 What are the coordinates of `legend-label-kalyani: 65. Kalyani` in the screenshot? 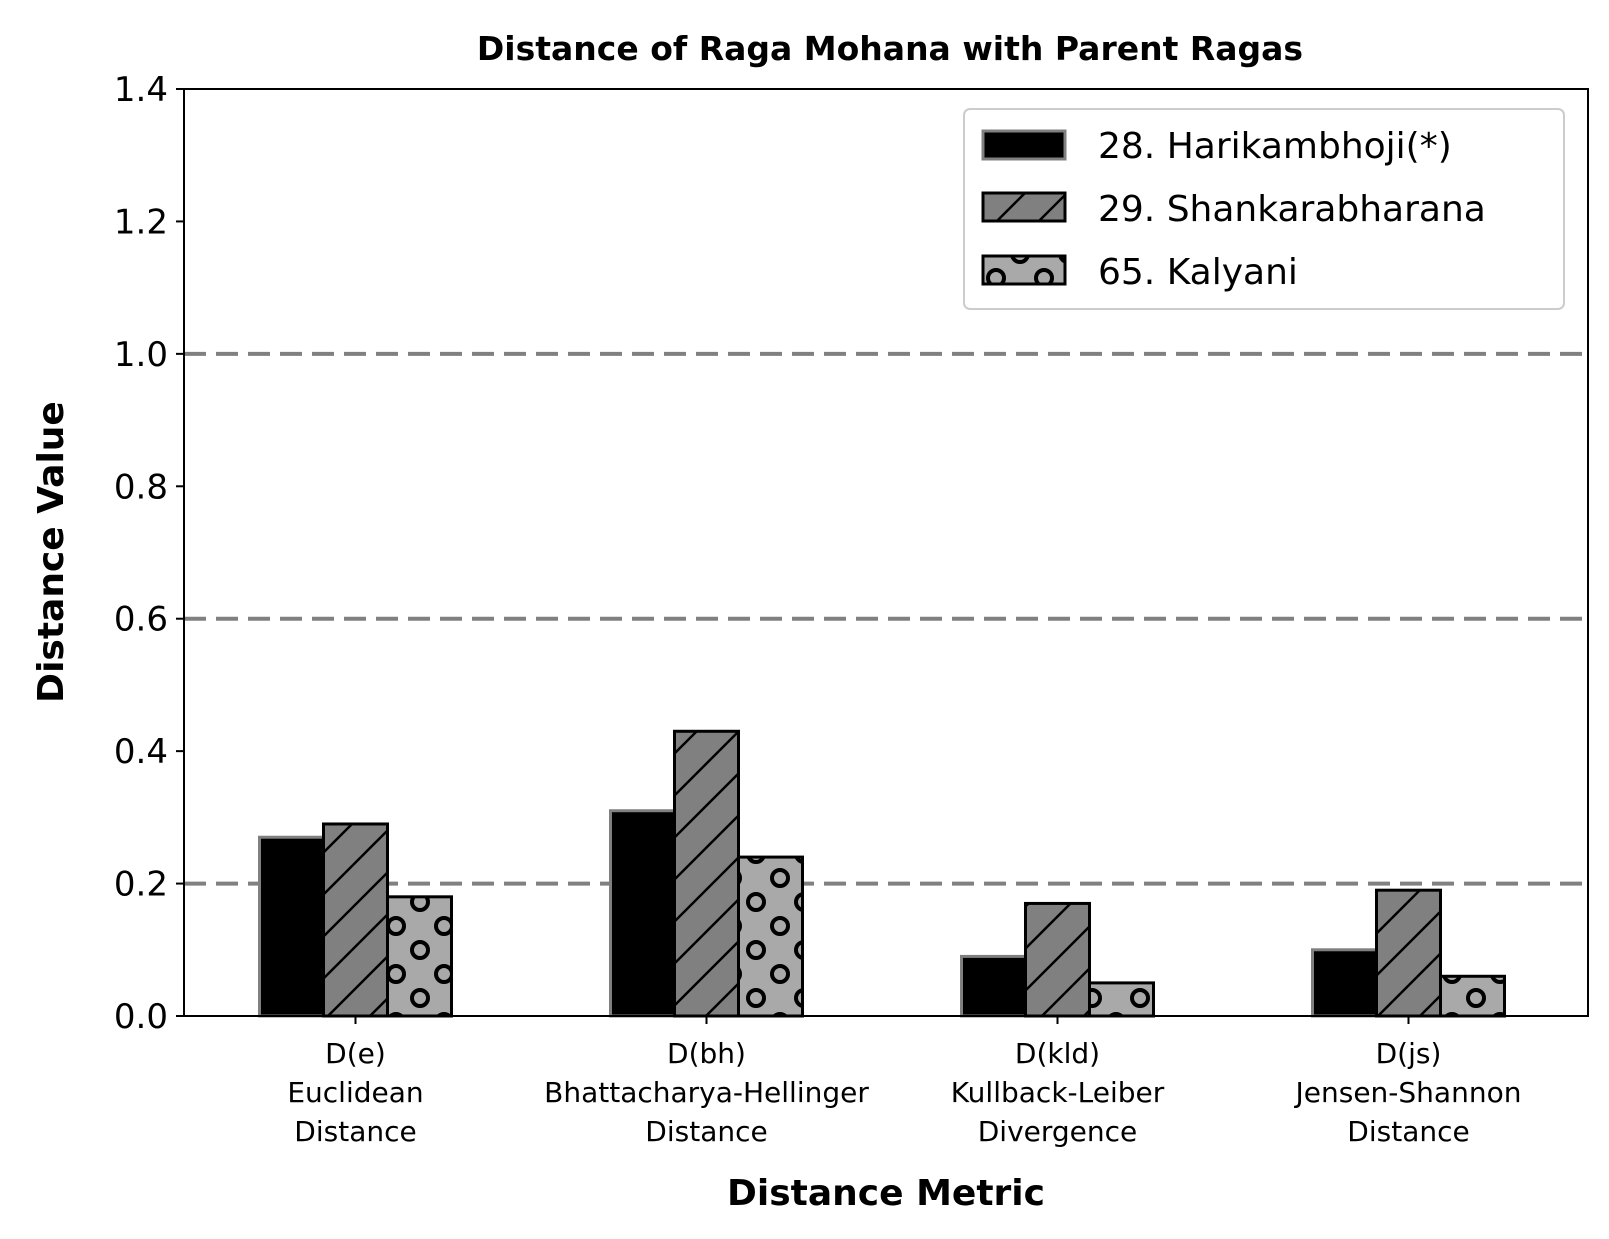 It's located at (1198, 272).